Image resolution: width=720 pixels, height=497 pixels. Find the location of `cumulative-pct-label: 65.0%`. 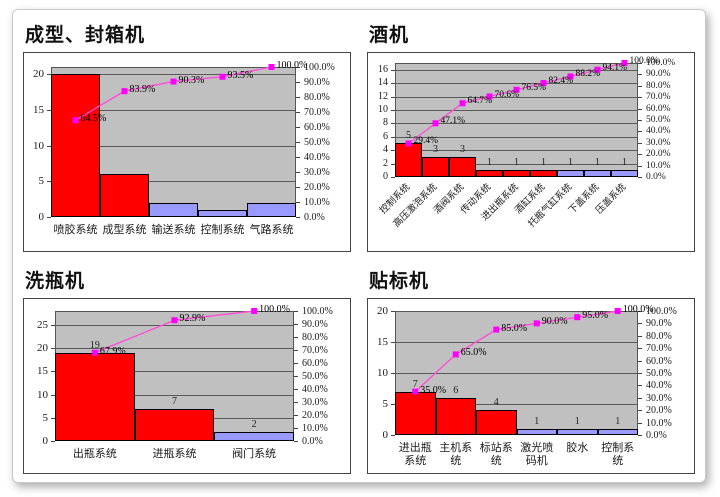

cumulative-pct-label: 65.0% is located at coordinates (473, 353).